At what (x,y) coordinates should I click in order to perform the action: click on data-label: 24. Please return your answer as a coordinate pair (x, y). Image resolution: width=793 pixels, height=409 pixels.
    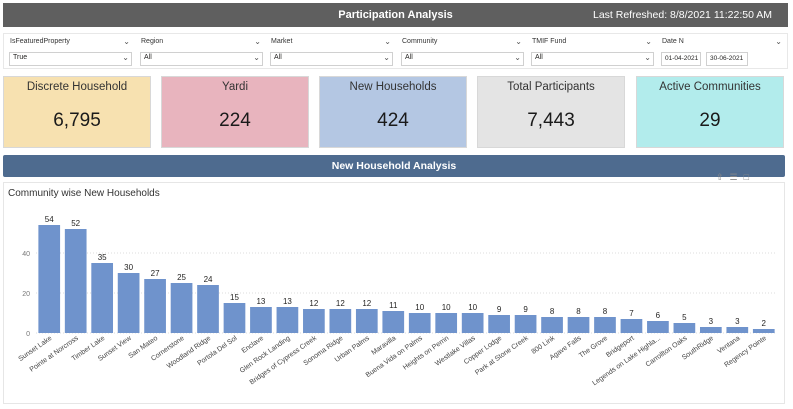
    Looking at the image, I should click on (208, 279).